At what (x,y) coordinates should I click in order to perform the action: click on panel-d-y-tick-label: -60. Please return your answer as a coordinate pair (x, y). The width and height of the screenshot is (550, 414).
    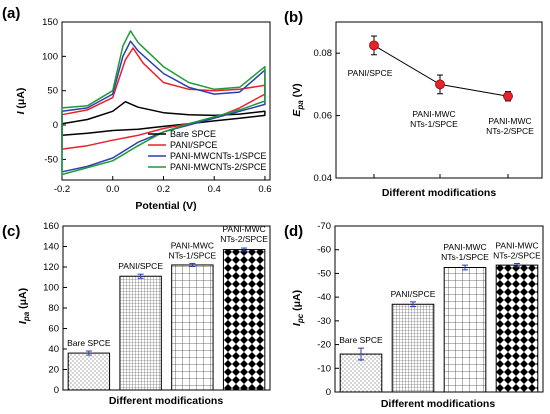
    Looking at the image, I should click on (324, 250).